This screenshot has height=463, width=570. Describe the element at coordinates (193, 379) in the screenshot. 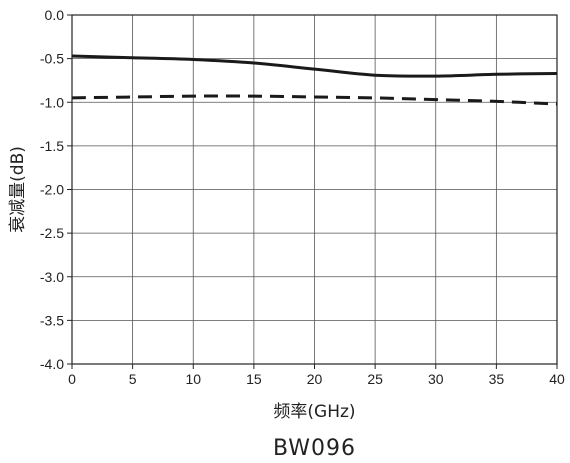

I see `x-tick-label: 10` at that location.